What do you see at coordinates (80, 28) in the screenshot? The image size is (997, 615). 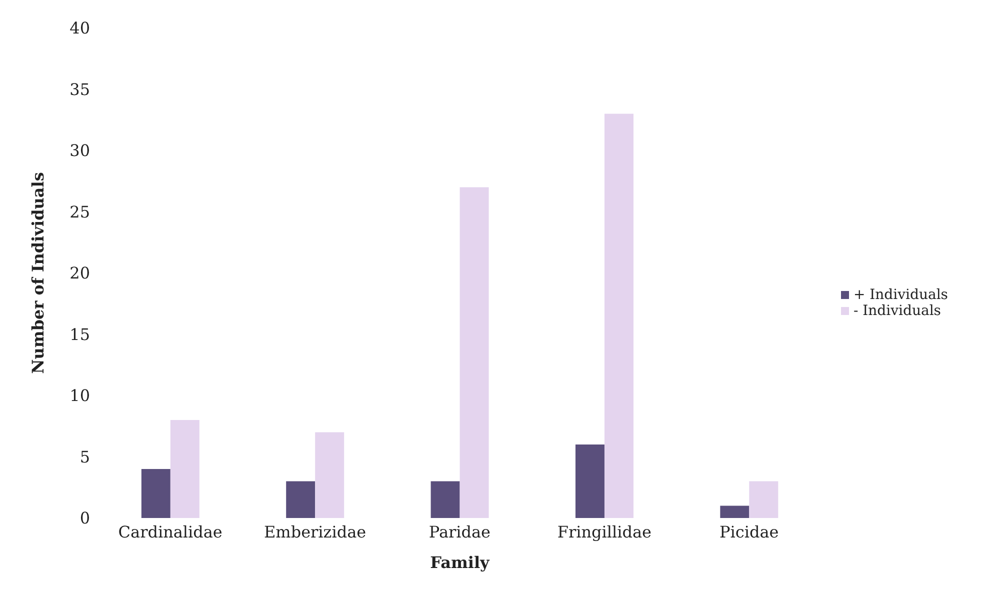 I see `y-tick-label: 40` at bounding box center [80, 28].